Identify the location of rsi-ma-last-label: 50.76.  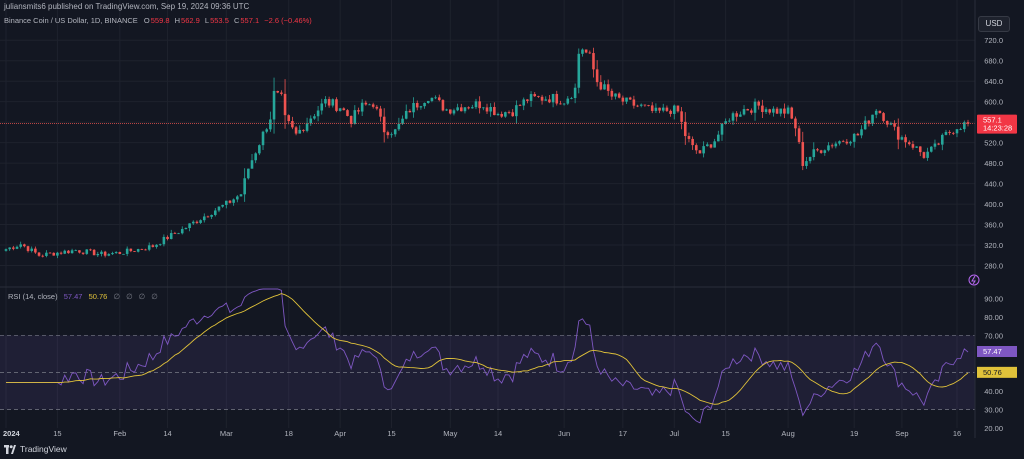
(992, 372).